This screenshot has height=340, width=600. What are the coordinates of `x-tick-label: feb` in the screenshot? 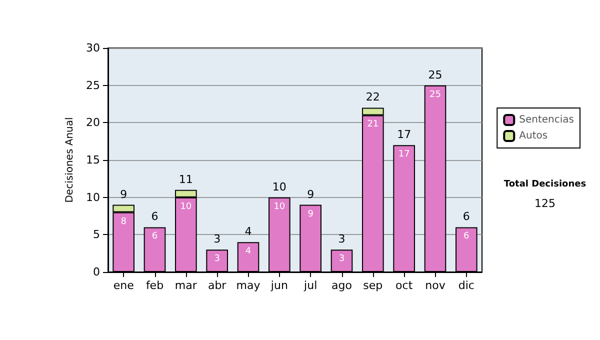 It's located at (155, 285).